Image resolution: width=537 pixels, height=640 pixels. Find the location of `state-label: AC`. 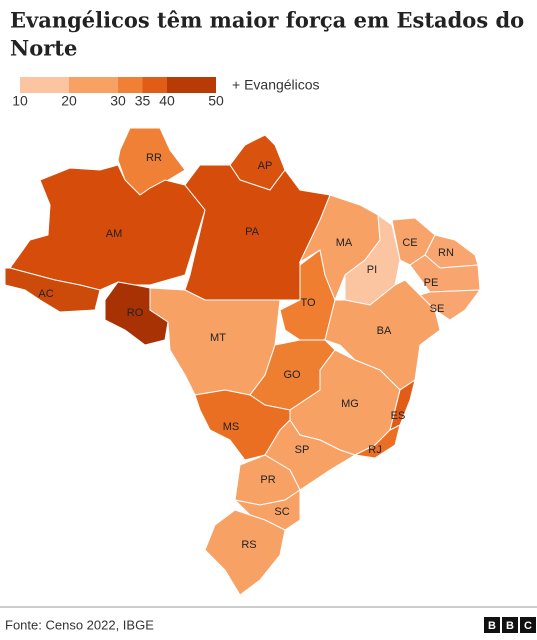

state-label: AC is located at coordinates (45, 294).